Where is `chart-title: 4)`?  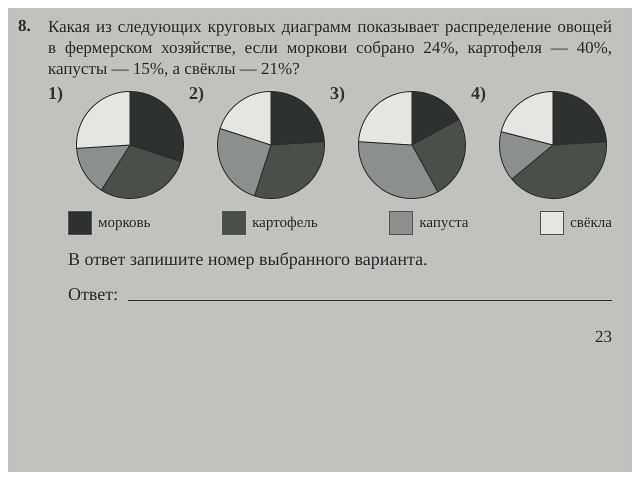 chart-title: 4) is located at coordinates (479, 93).